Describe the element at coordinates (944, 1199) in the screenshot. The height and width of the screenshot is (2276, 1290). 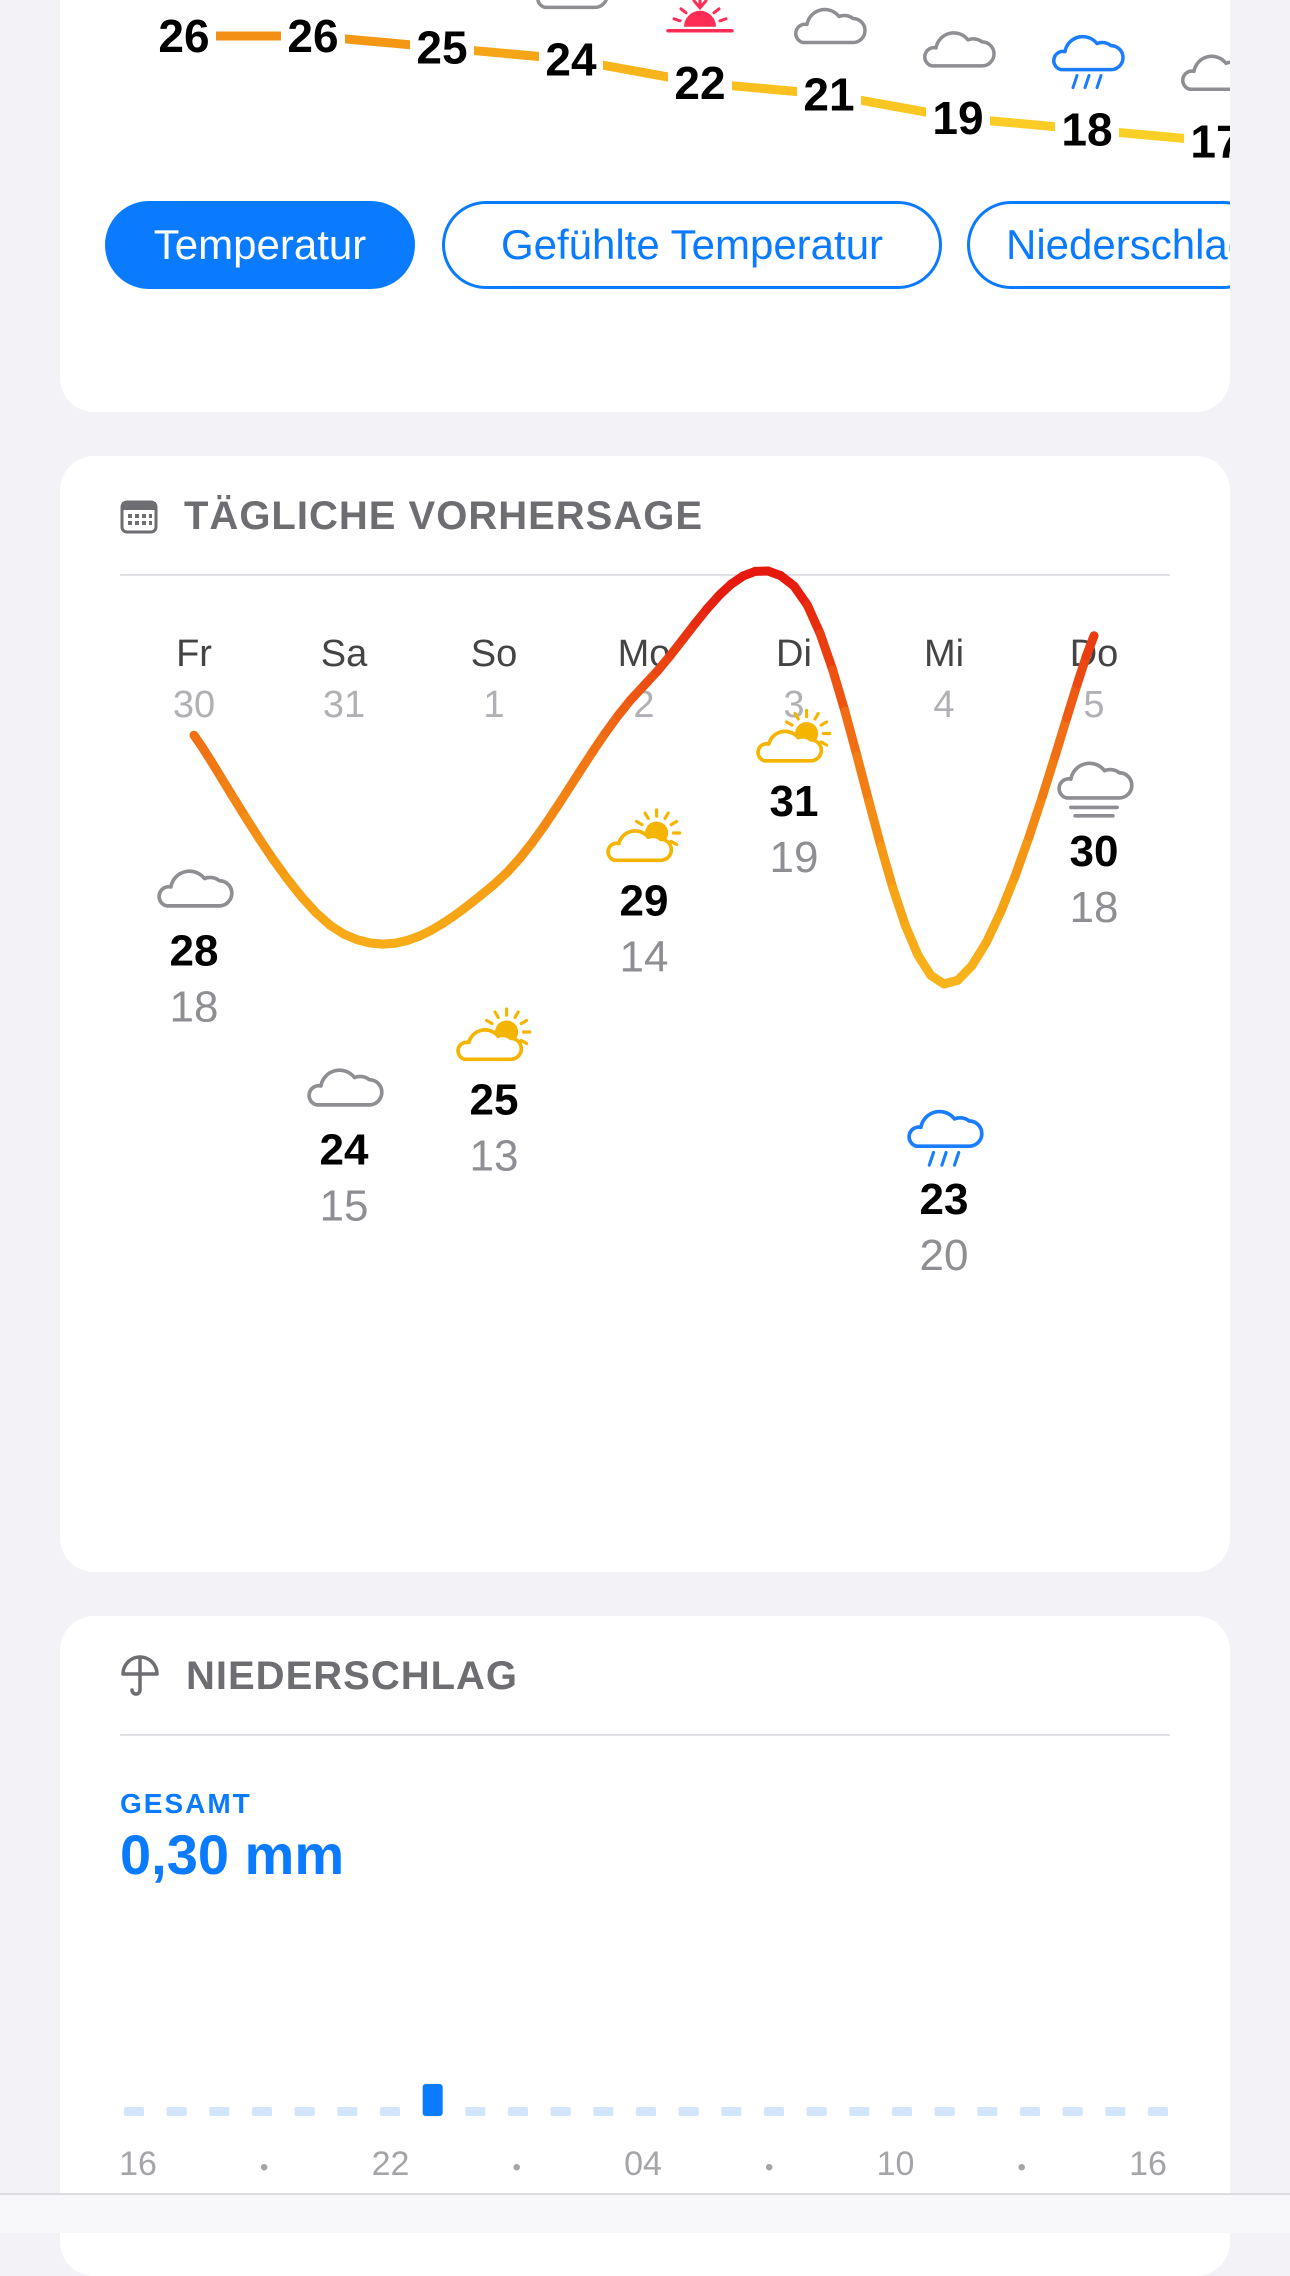
I see `daily-high-temp: 23` at that location.